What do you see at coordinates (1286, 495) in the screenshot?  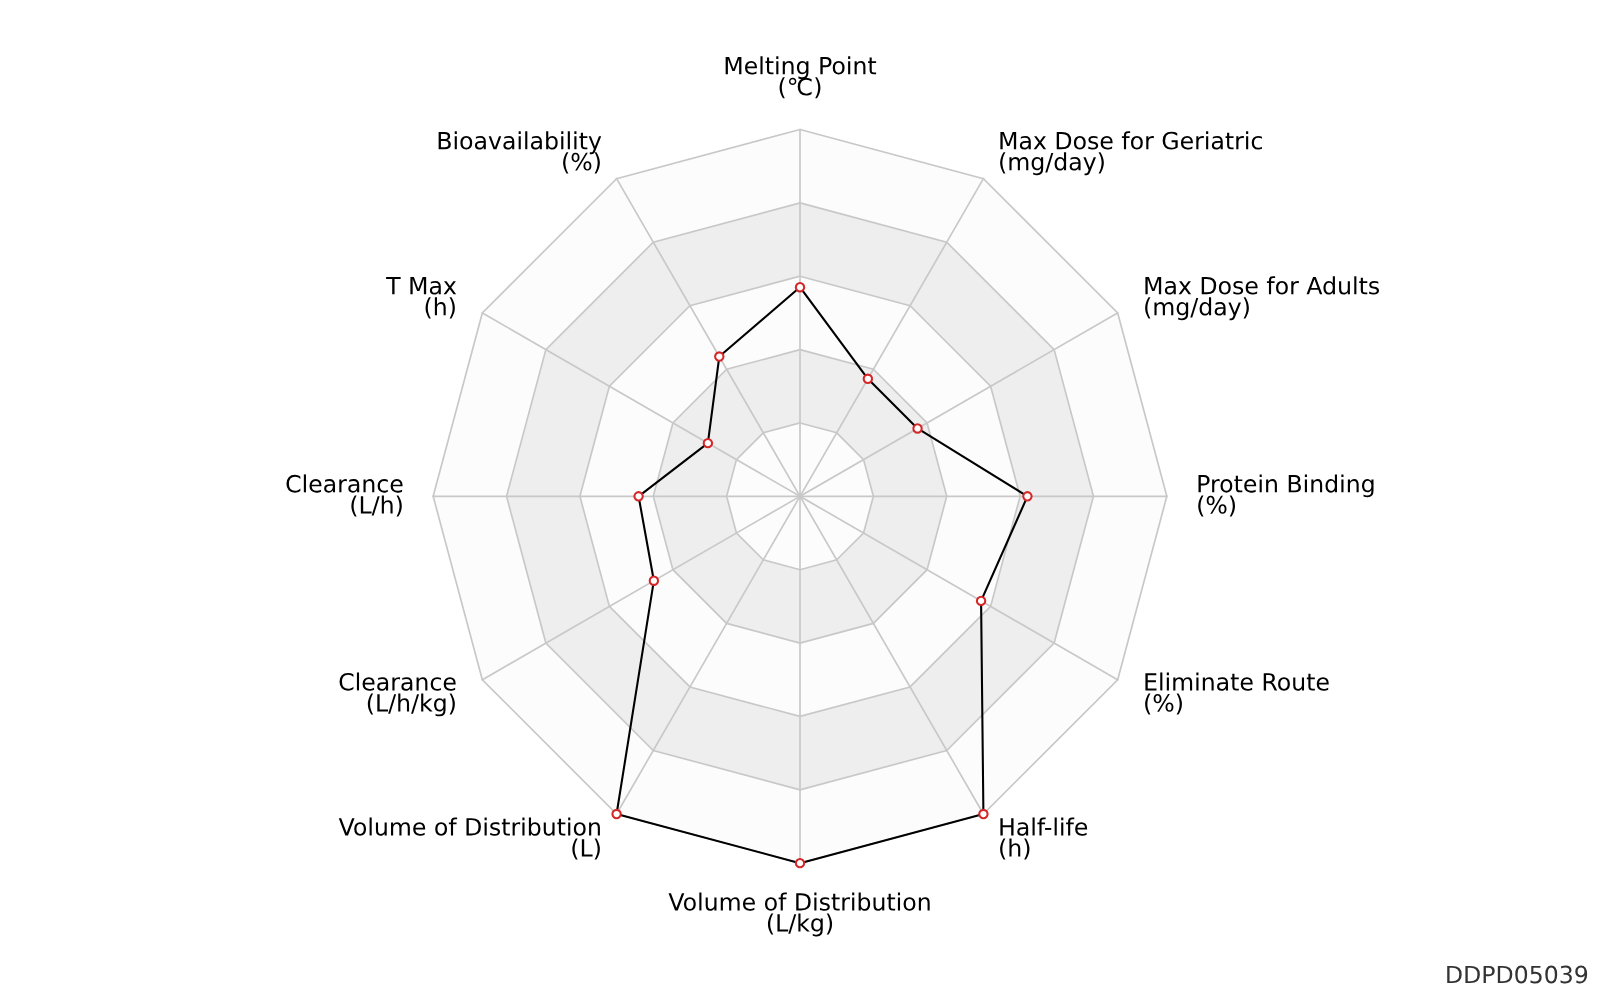 I see `spoke-label: Protein Binding (%)` at bounding box center [1286, 495].